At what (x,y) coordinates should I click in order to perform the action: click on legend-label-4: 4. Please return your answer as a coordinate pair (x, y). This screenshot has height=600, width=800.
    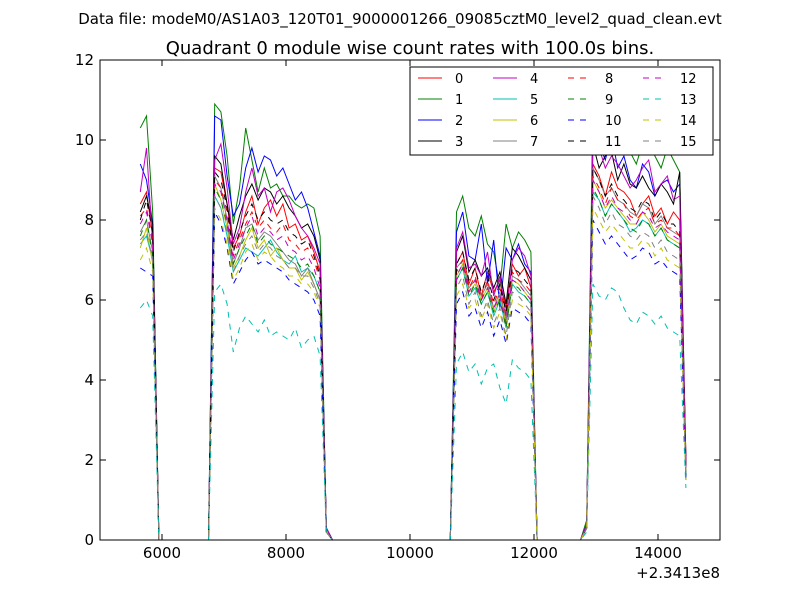
    Looking at the image, I should click on (534, 79).